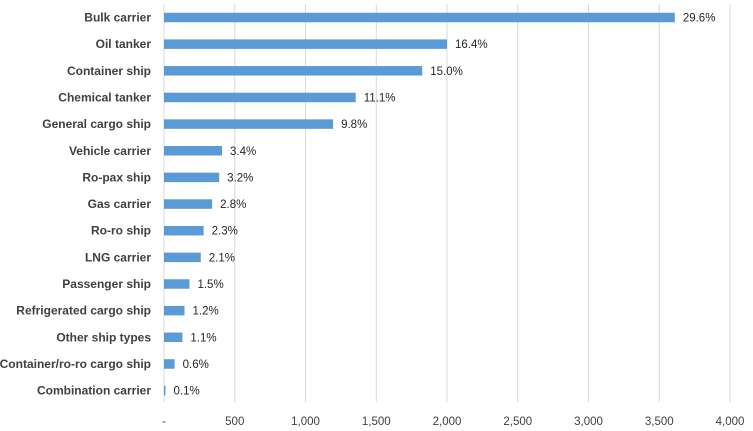 Image resolution: width=753 pixels, height=431 pixels. What do you see at coordinates (103, 337) in the screenshot?
I see `category-label: Other ship types` at bounding box center [103, 337].